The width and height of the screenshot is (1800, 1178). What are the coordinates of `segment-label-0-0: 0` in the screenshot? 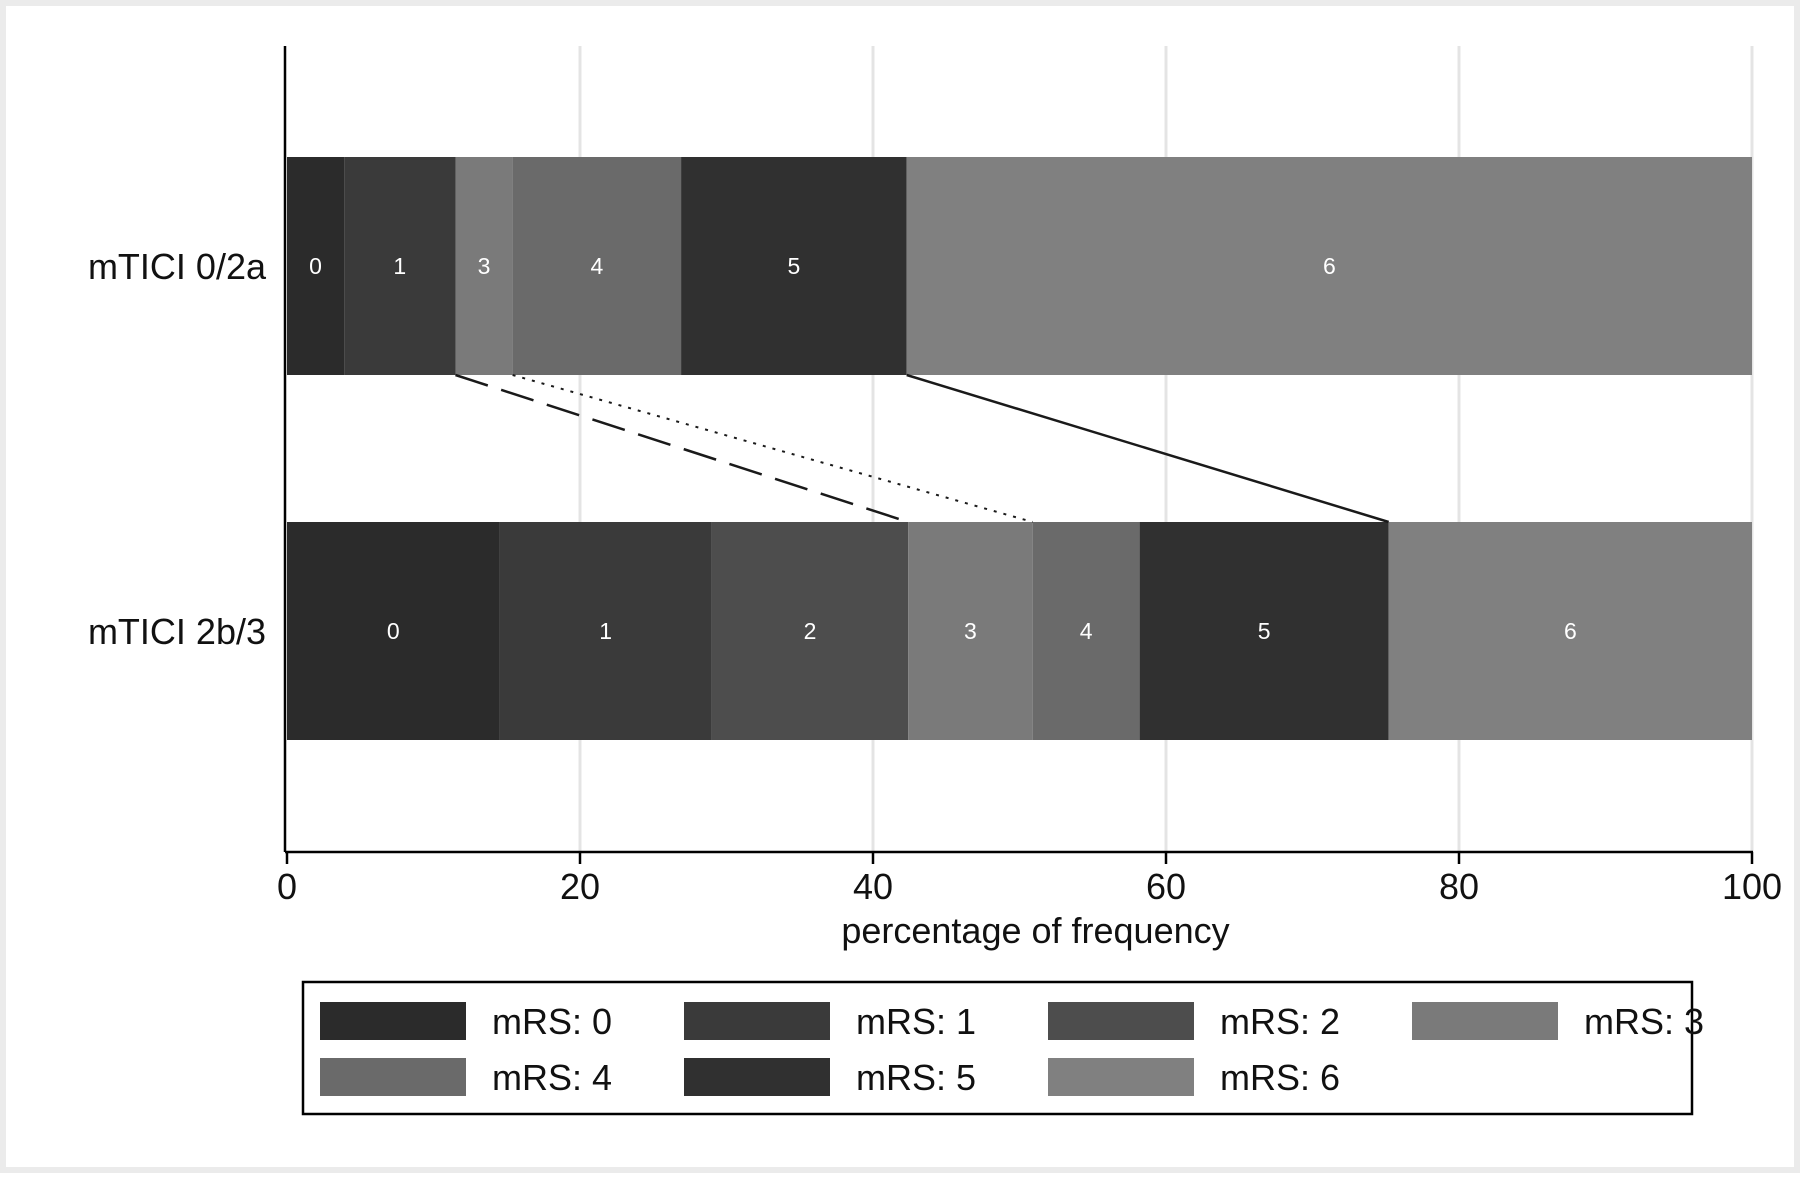 It's located at (315, 266).